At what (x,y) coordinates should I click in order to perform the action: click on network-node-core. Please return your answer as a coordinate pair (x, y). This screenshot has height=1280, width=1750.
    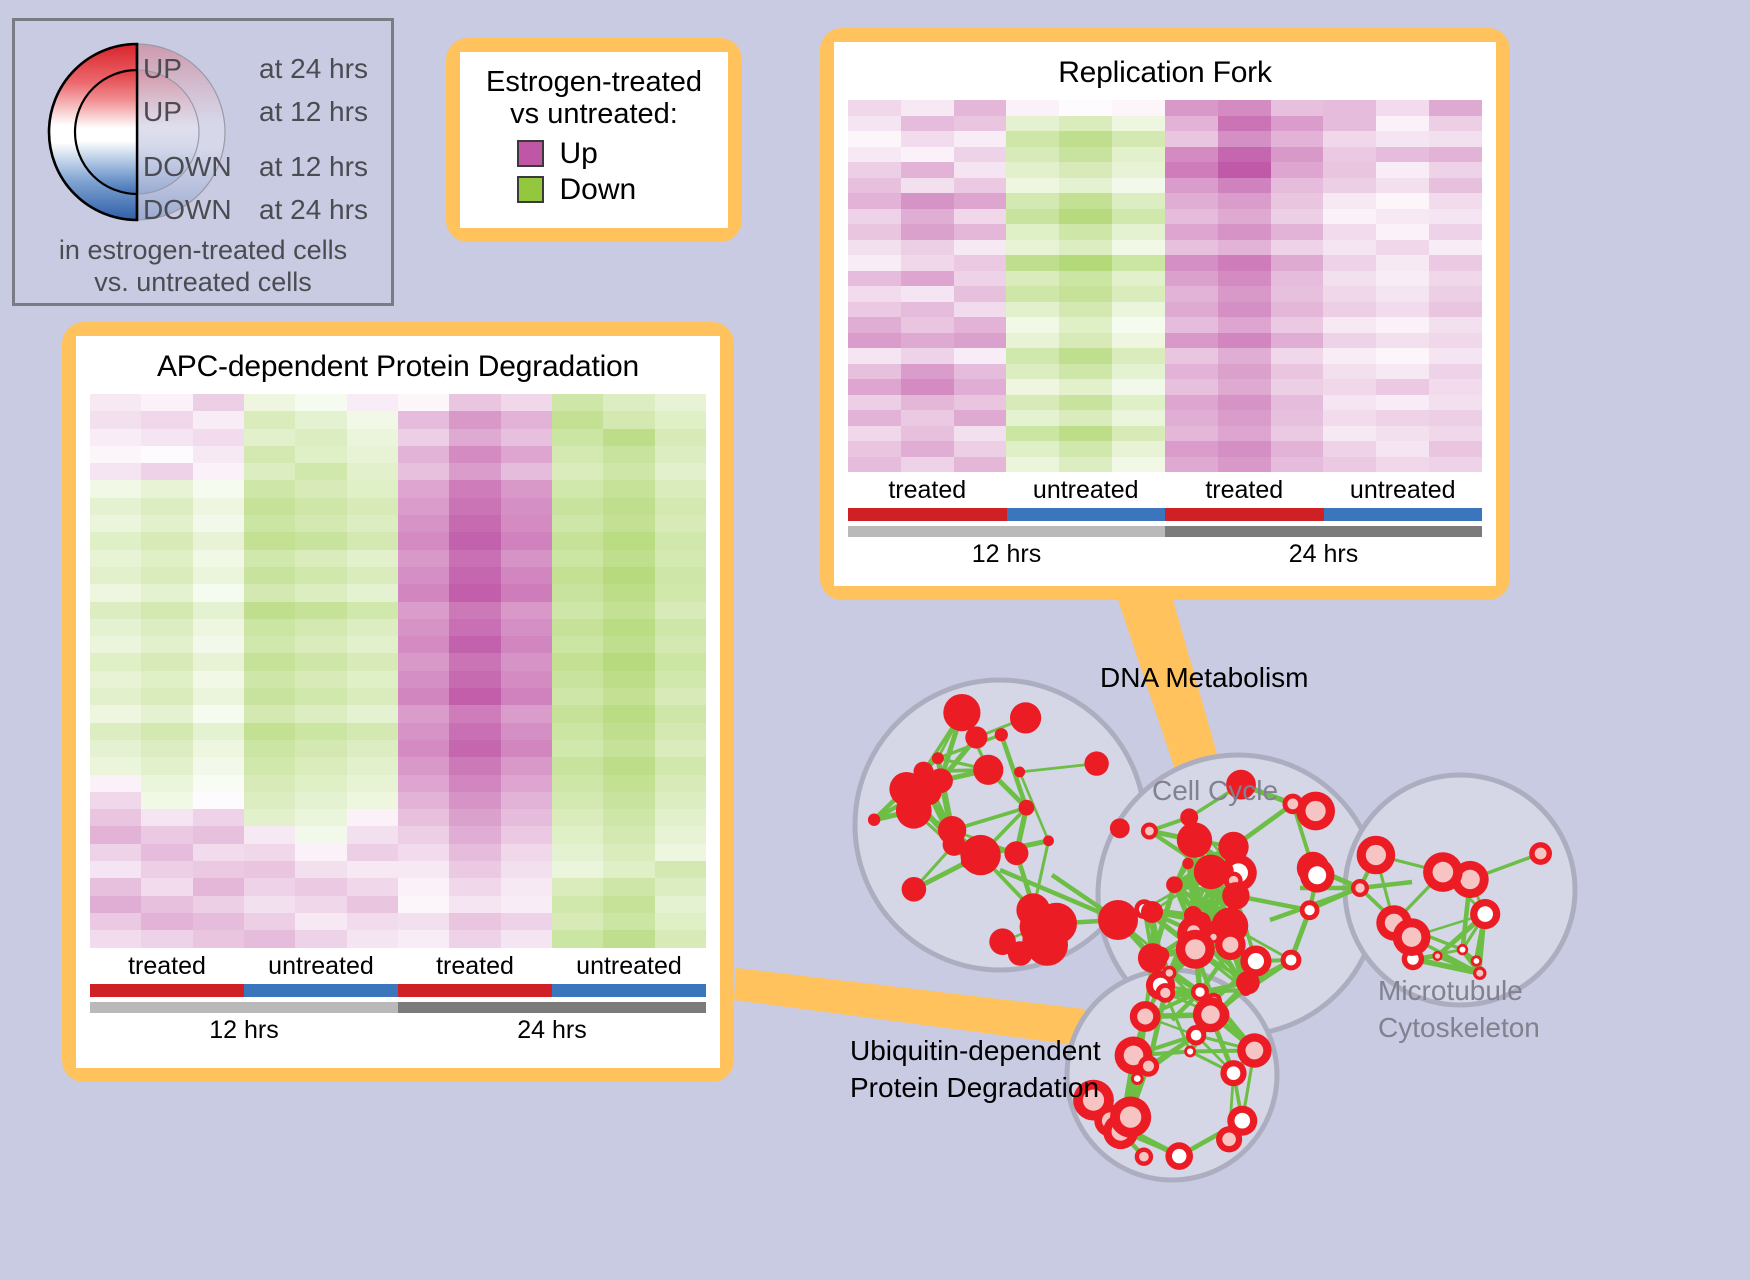
    Looking at the image, I should click on (1243, 1121).